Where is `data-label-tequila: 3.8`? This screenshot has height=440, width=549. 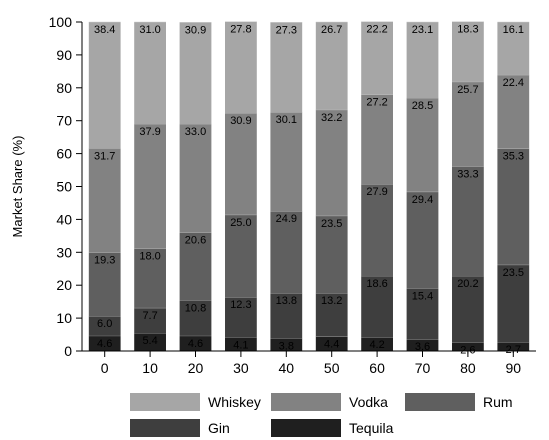
data-label-tequila: 3.8 is located at coordinates (286, 346).